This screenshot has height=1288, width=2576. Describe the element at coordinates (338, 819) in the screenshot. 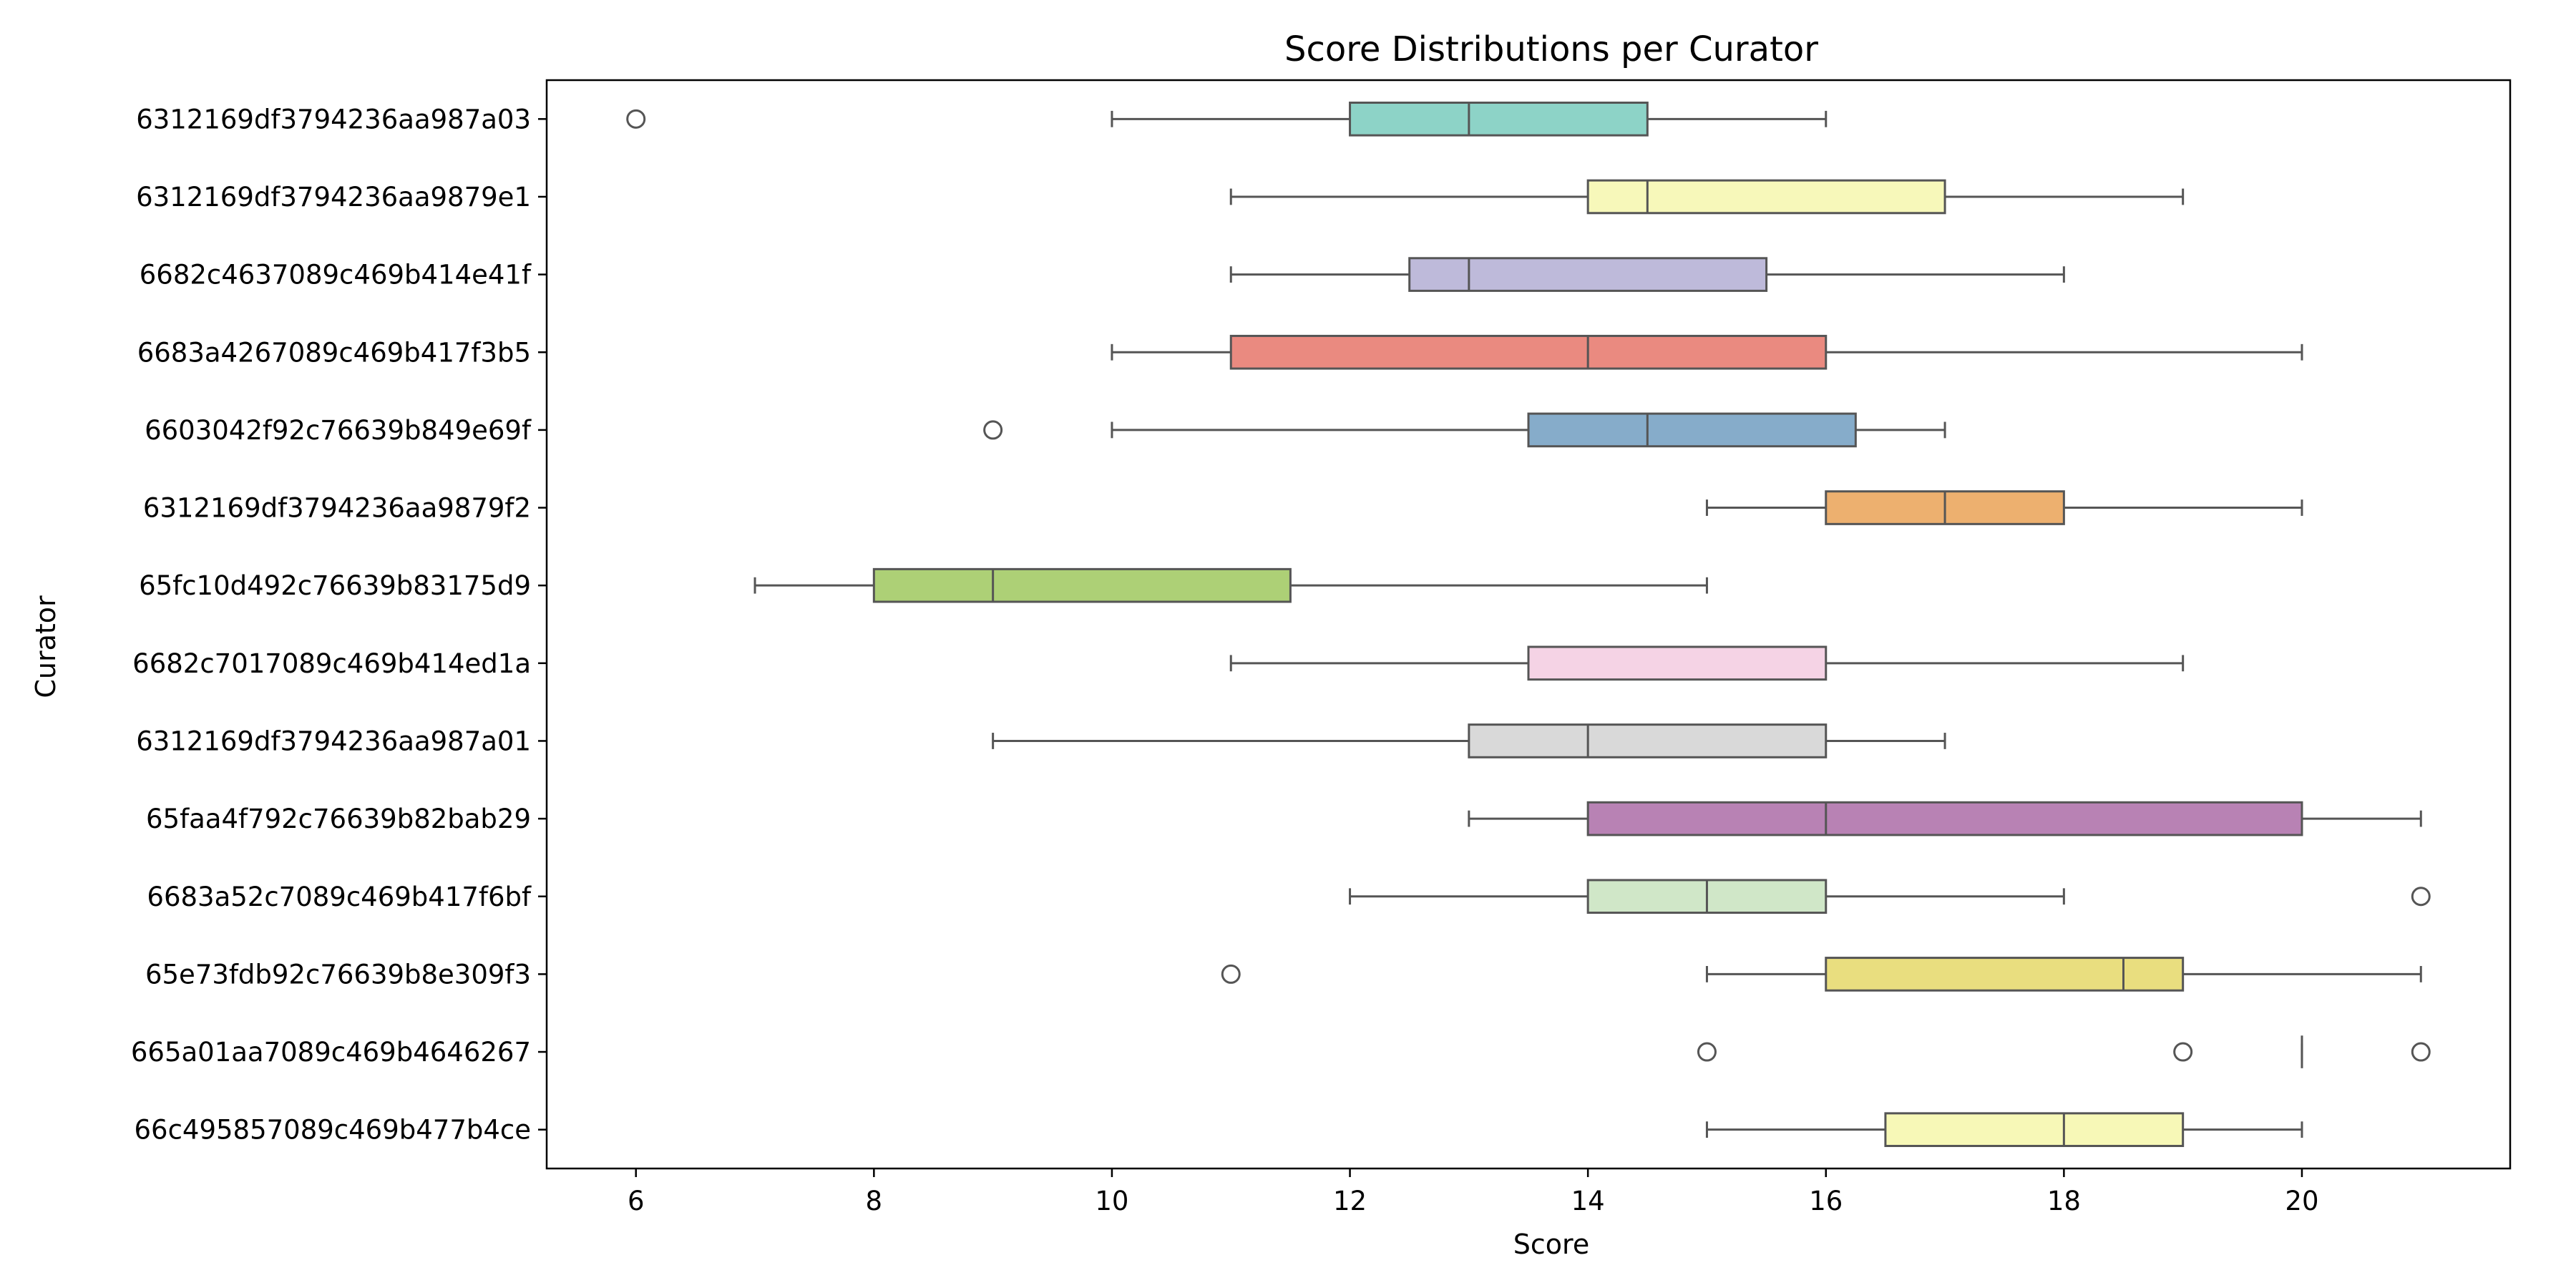

I see `y-tick-label: 65faa4f792c76639b82bab29` at that location.